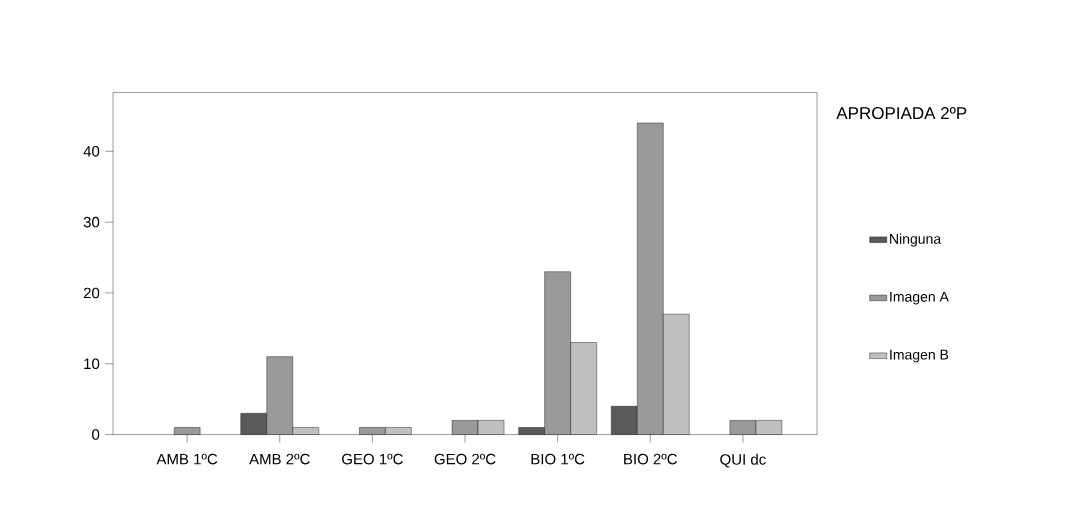  Describe the element at coordinates (372, 459) in the screenshot. I see `x-tick-label: GEO 1ºC` at that location.